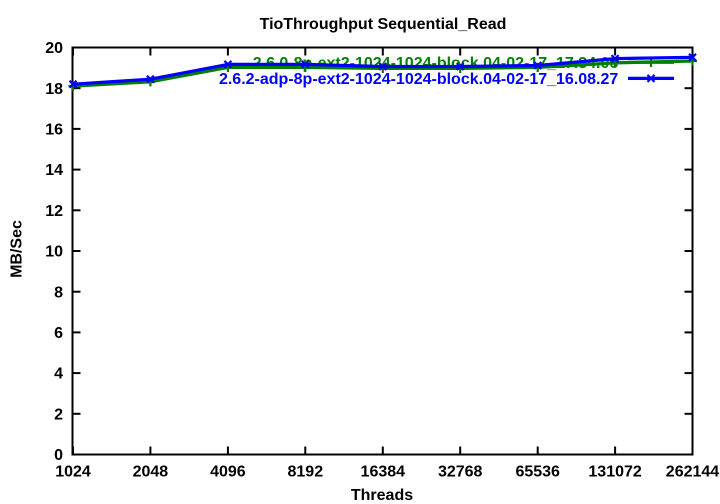 The height and width of the screenshot is (504, 720). I want to click on svg-text: 6, so click(58, 333).